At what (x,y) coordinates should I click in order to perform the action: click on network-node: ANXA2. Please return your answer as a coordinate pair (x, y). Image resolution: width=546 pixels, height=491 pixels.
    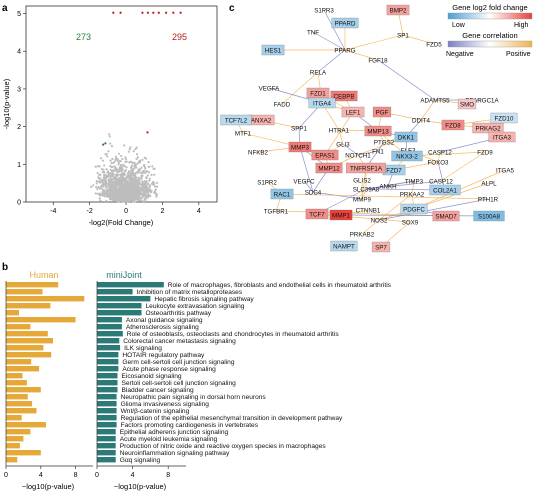
    Looking at the image, I should click on (261, 120).